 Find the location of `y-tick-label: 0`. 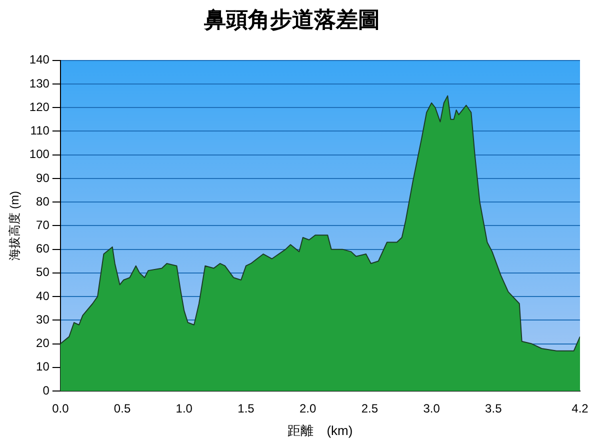

y-tick-label: 0 is located at coordinates (46, 390).